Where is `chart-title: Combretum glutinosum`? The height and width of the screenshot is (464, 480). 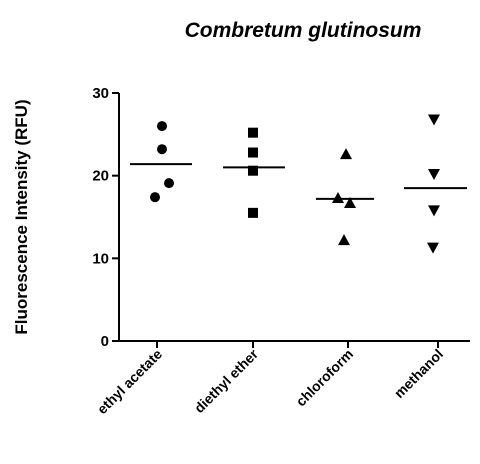
chart-title: Combretum glutinosum is located at coordinates (303, 30).